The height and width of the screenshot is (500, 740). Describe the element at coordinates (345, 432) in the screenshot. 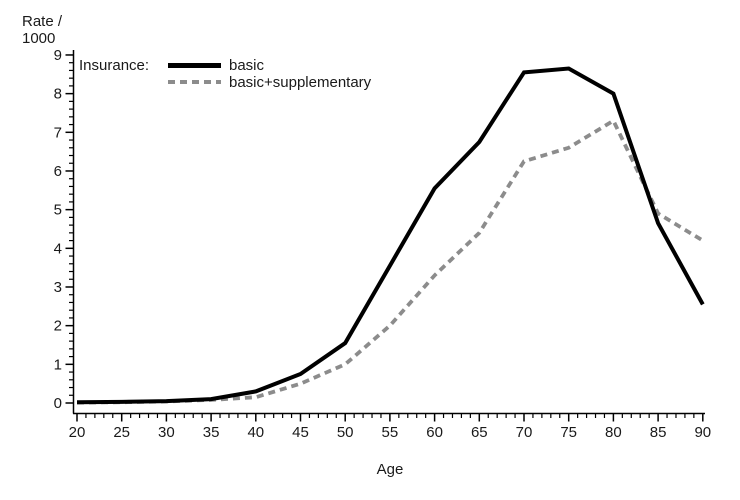

I see `x-tick-label: 50` at that location.